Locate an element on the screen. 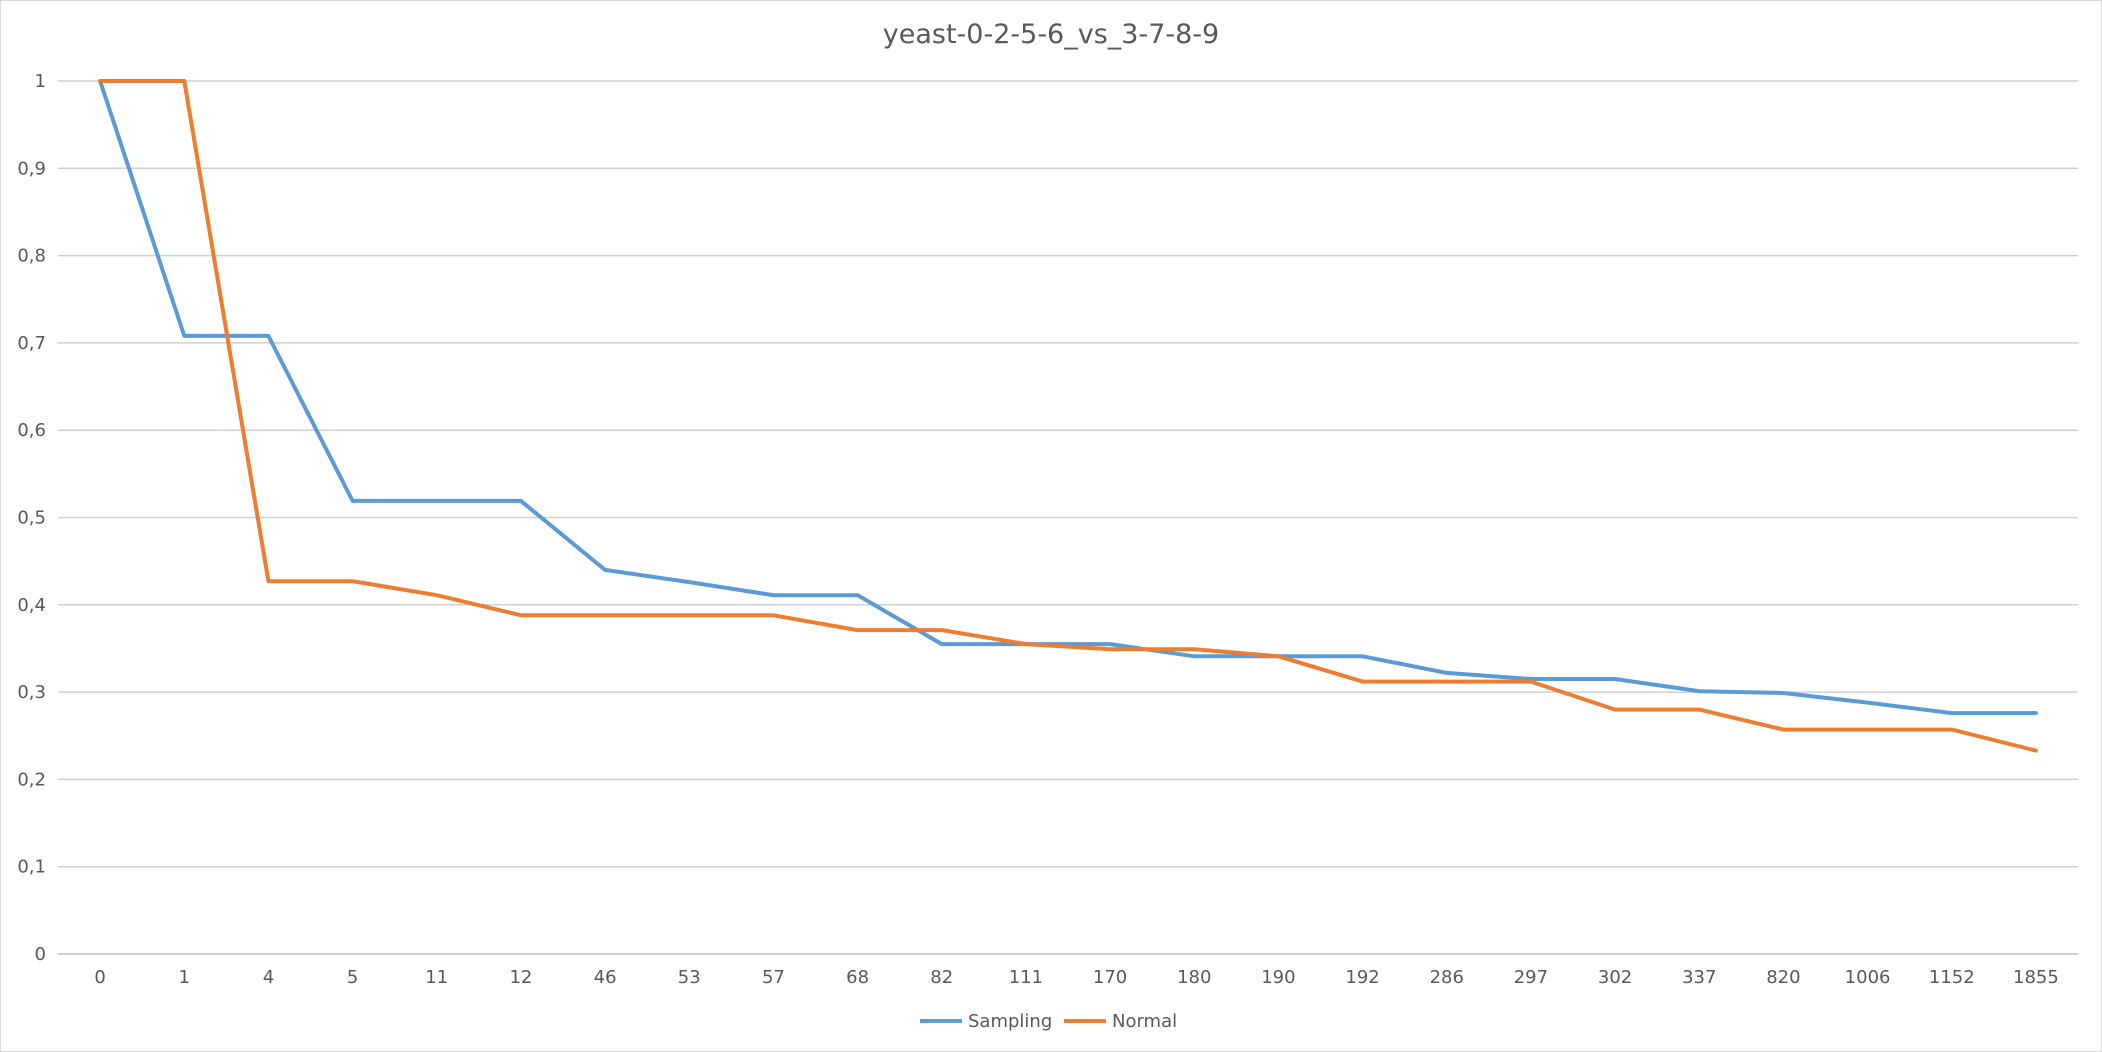 This screenshot has width=2102, height=1052. x-tick-label: 286 is located at coordinates (1447, 977).